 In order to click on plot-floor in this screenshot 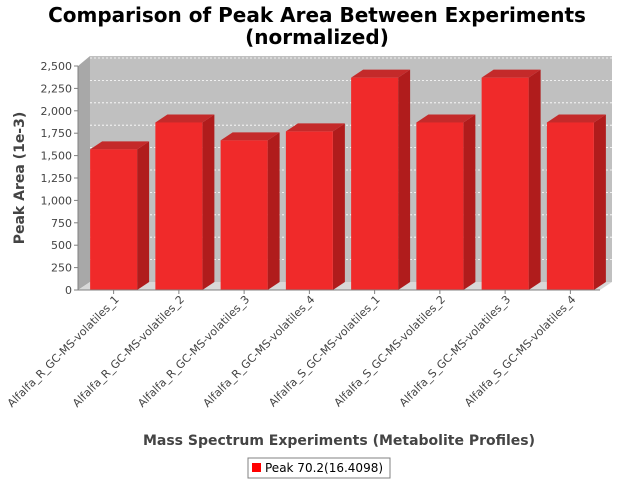, I will do `click(345, 286)`.